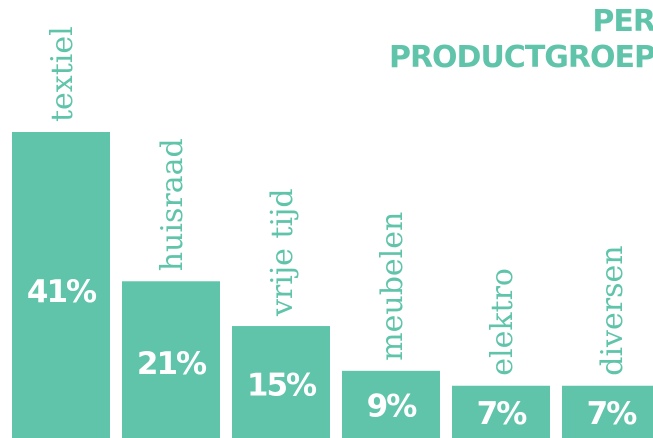 The width and height of the screenshot is (653, 438). Describe the element at coordinates (622, 21) in the screenshot. I see `chart-title-line-1: PER` at that location.